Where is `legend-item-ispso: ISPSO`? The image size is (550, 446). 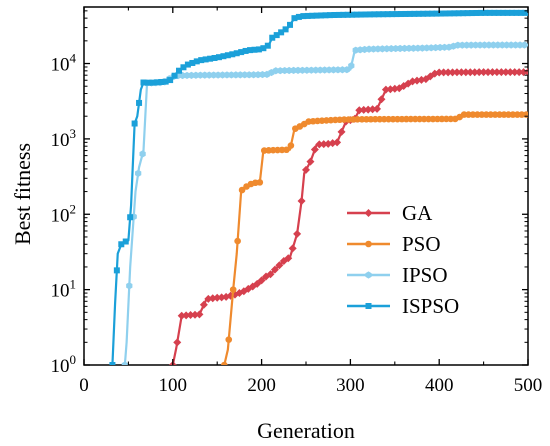 legend-item-ispso: ISPSO is located at coordinates (403, 306).